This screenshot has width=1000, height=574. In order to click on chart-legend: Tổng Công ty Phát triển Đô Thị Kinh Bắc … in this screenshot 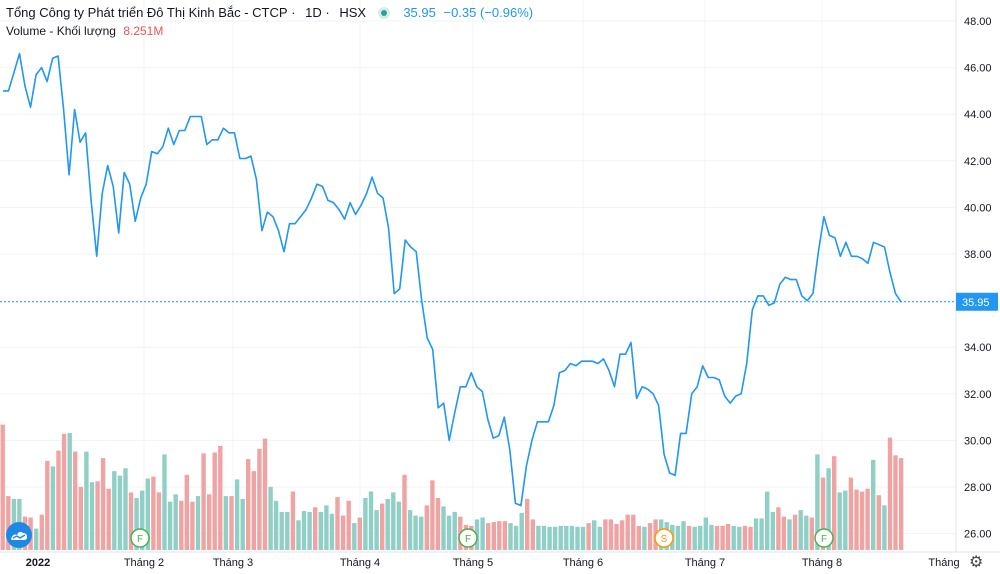, I will do `click(270, 13)`.